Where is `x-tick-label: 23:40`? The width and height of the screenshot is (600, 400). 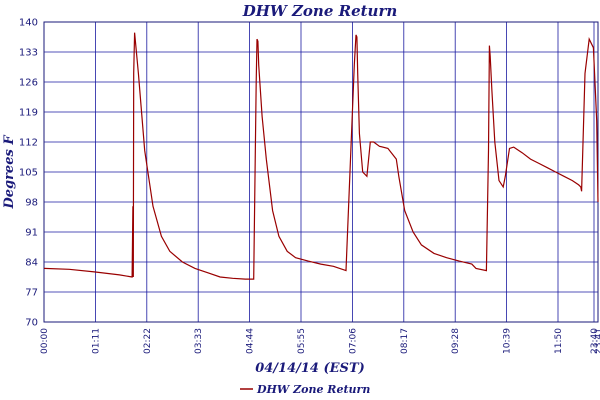 x-tick-label: 23:40 is located at coordinates (595, 341).